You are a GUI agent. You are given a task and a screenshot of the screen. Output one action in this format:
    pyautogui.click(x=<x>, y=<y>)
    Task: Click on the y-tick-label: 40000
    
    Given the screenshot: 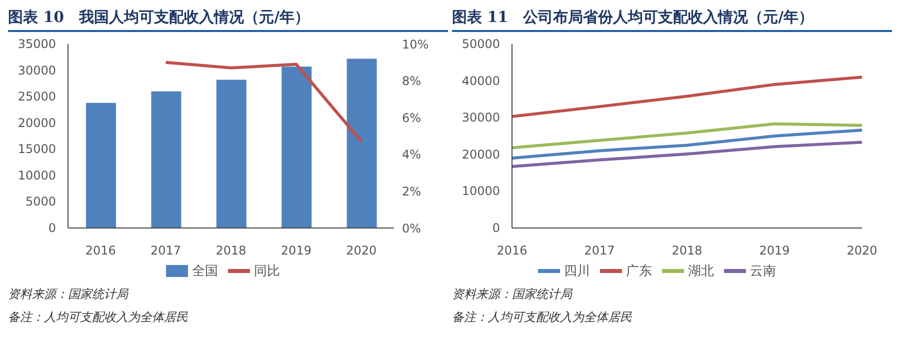 What is the action you would take?
    pyautogui.click(x=481, y=81)
    